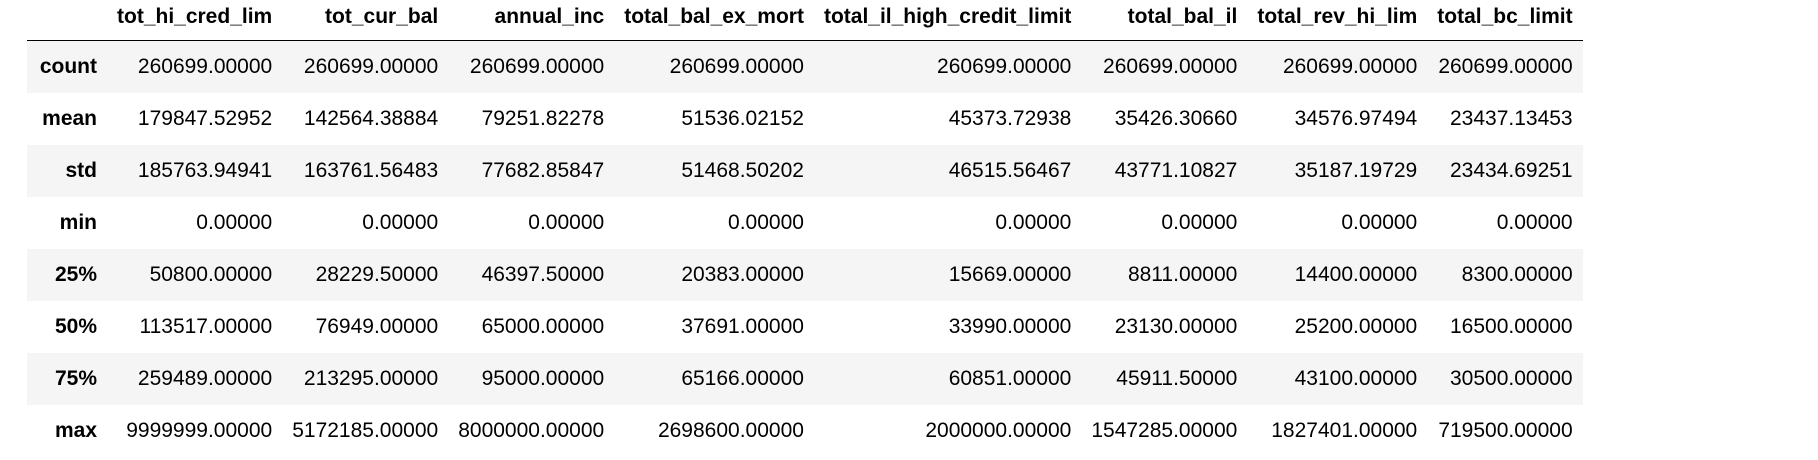 This screenshot has width=1818, height=460. What do you see at coordinates (78, 222) in the screenshot?
I see `row-index-label: min` at bounding box center [78, 222].